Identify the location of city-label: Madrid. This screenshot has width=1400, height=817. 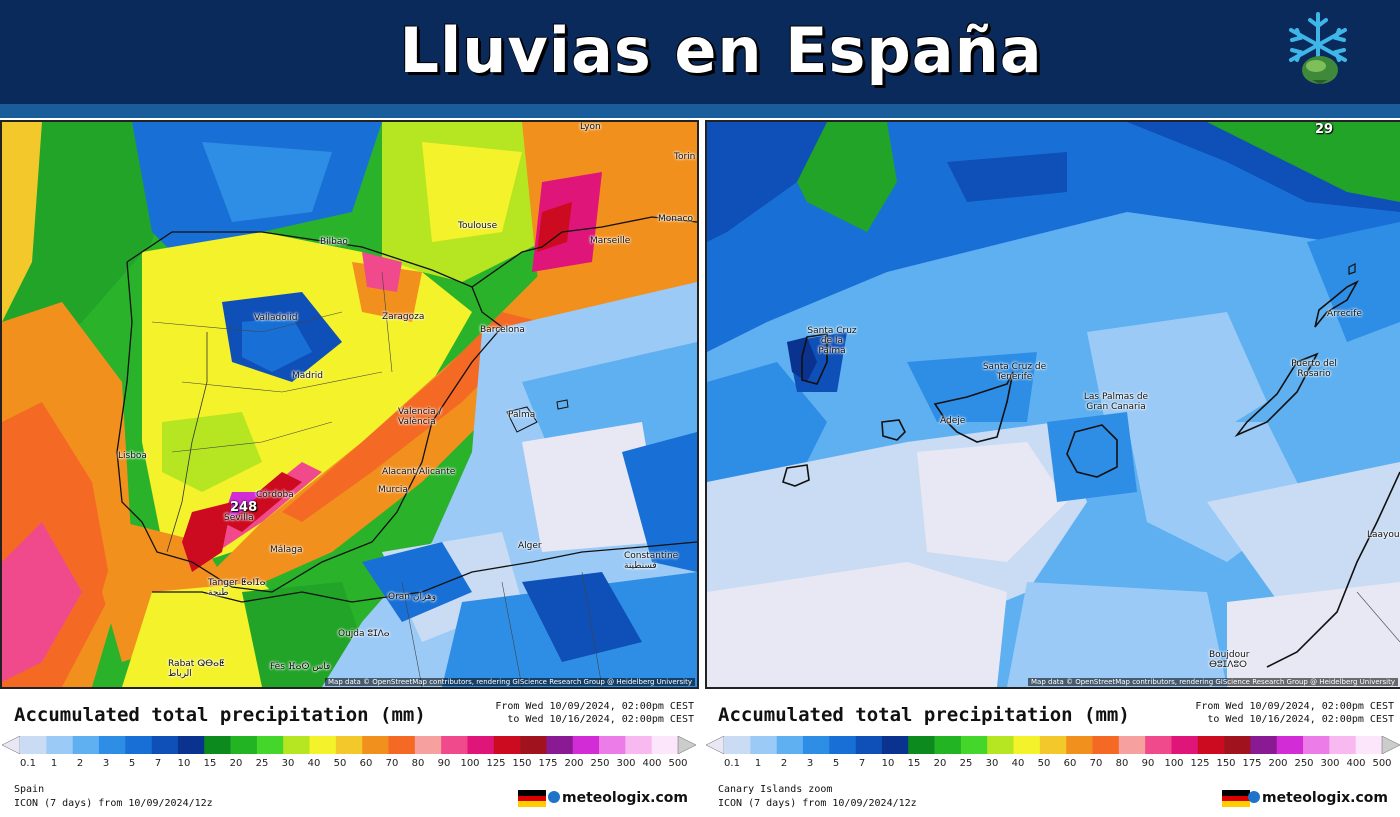
(307, 376).